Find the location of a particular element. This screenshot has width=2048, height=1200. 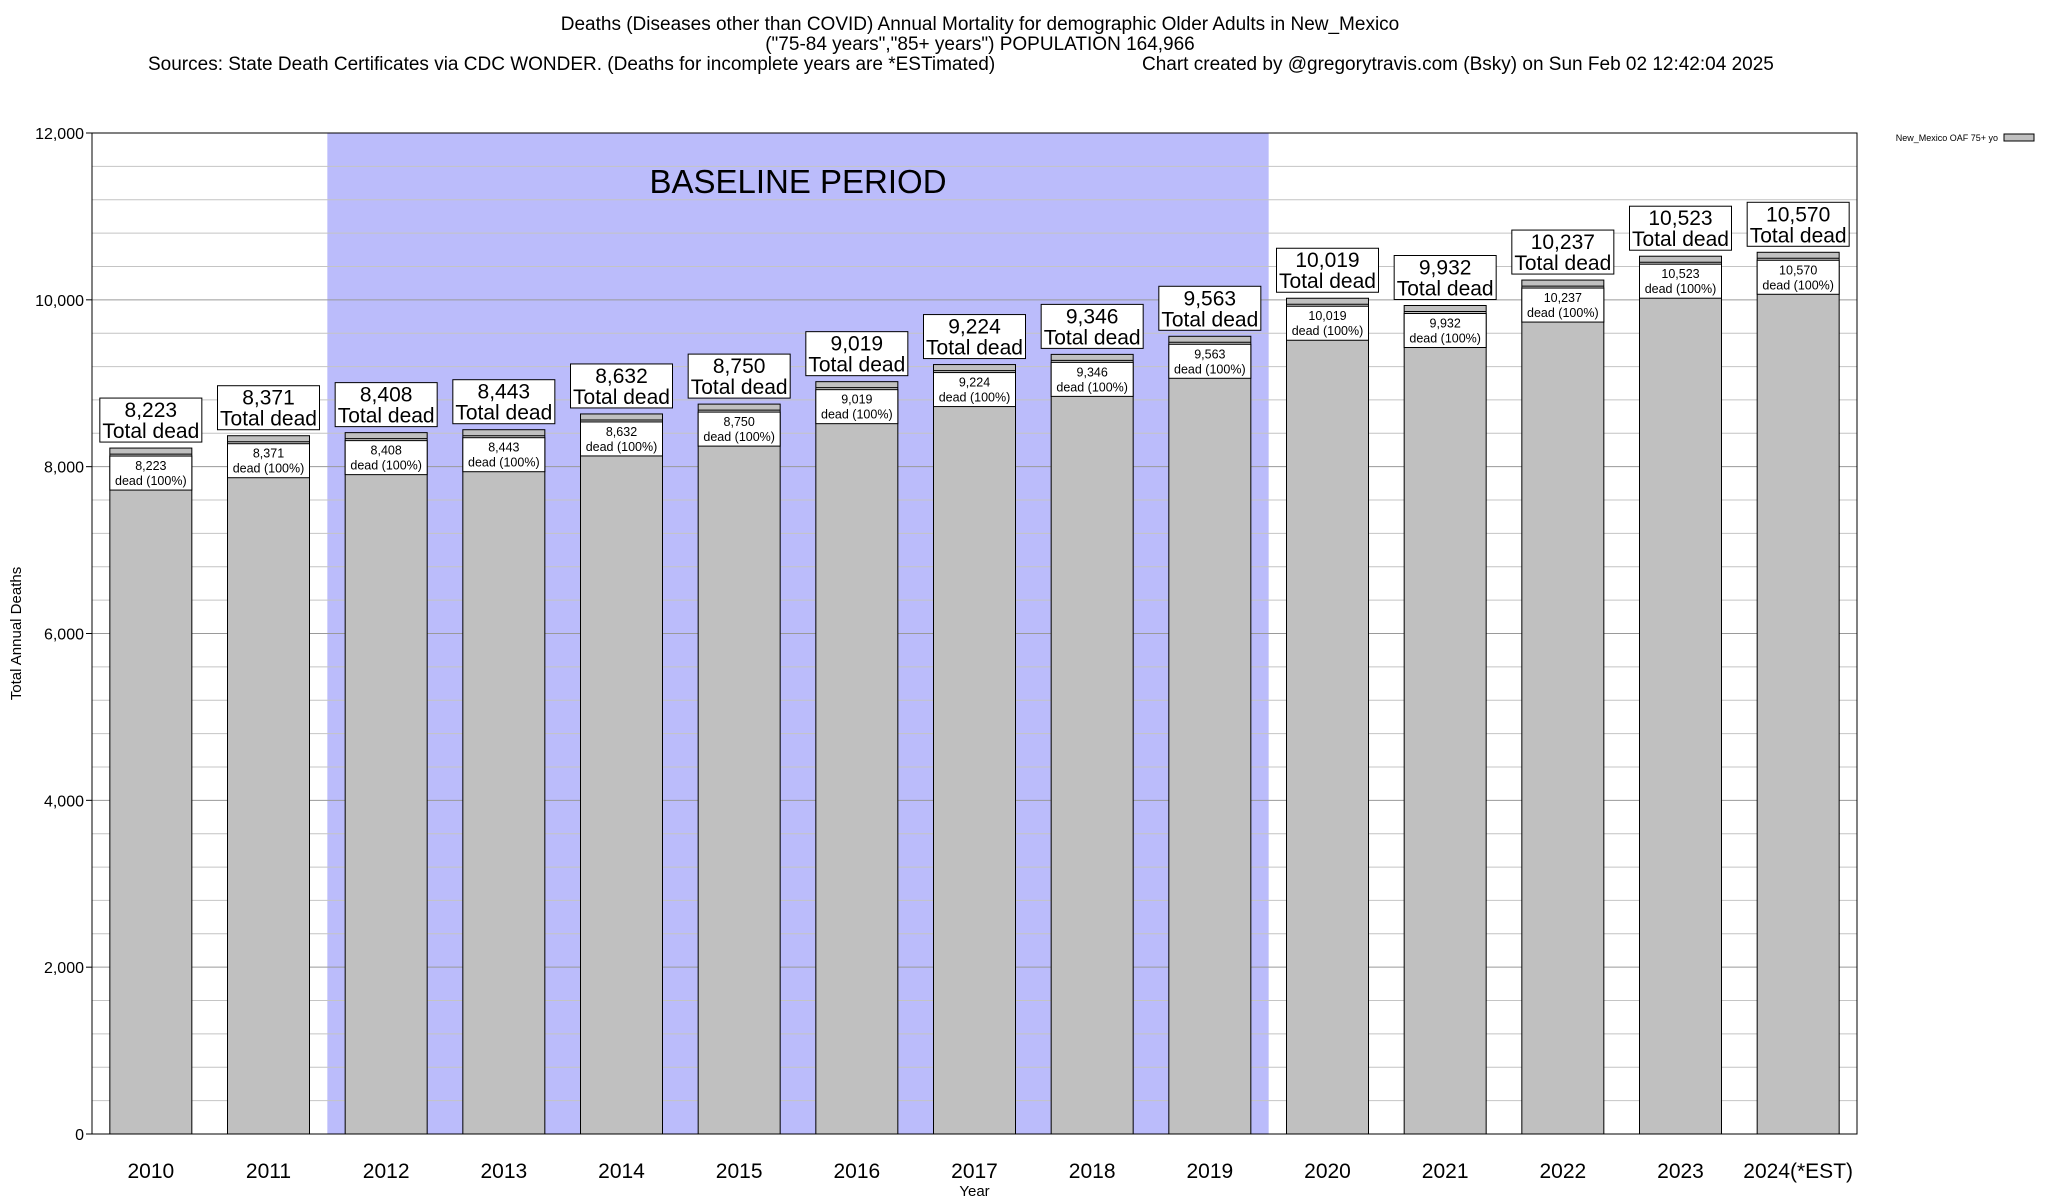

bar-2024(*EST) is located at coordinates (1798, 693).